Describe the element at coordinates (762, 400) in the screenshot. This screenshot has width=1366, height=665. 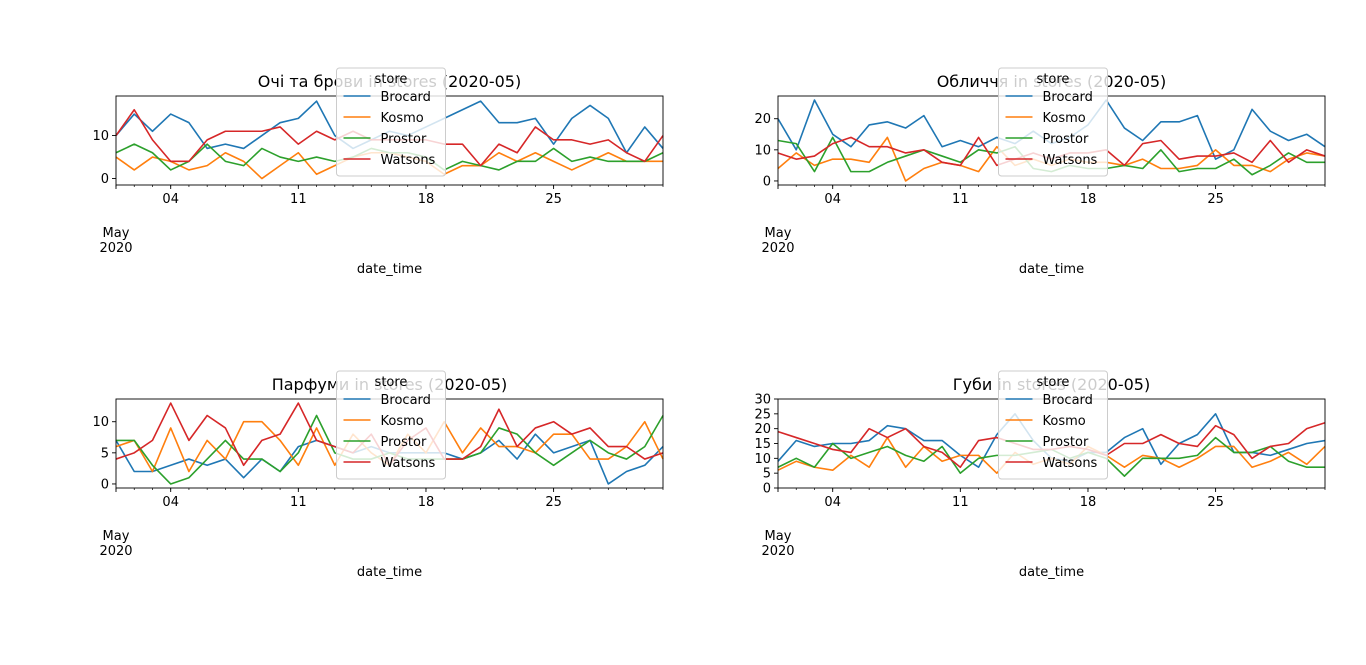
I see `y-tick-label: 30` at that location.